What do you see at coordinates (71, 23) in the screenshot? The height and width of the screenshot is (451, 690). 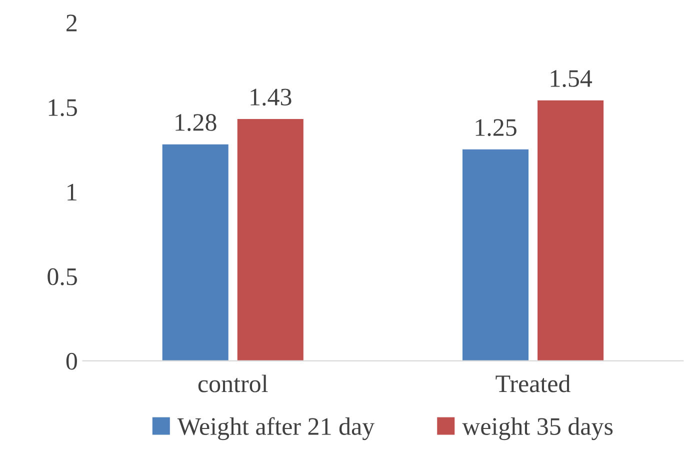 I see `y-tick-label: 2` at bounding box center [71, 23].